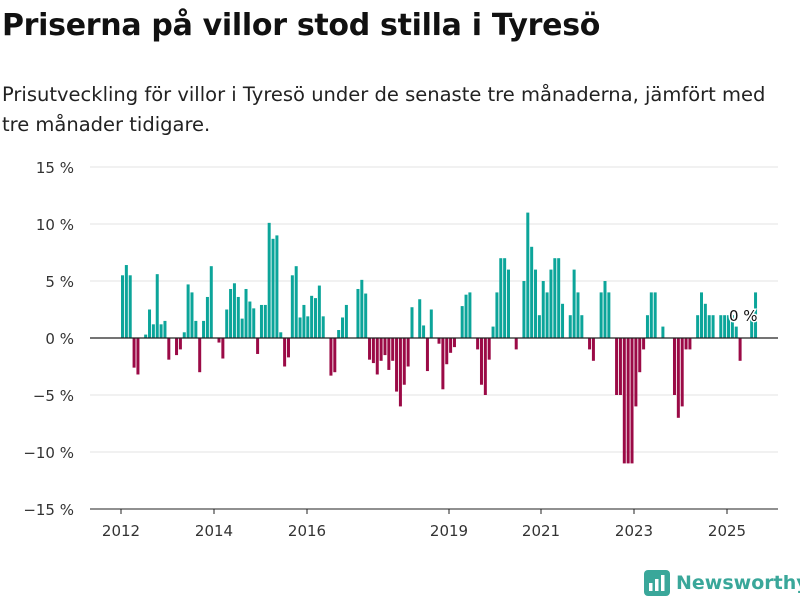 The width and height of the screenshot is (800, 600). What do you see at coordinates (657, 583) in the screenshot?
I see `newsworthy-logo-icon` at bounding box center [657, 583].